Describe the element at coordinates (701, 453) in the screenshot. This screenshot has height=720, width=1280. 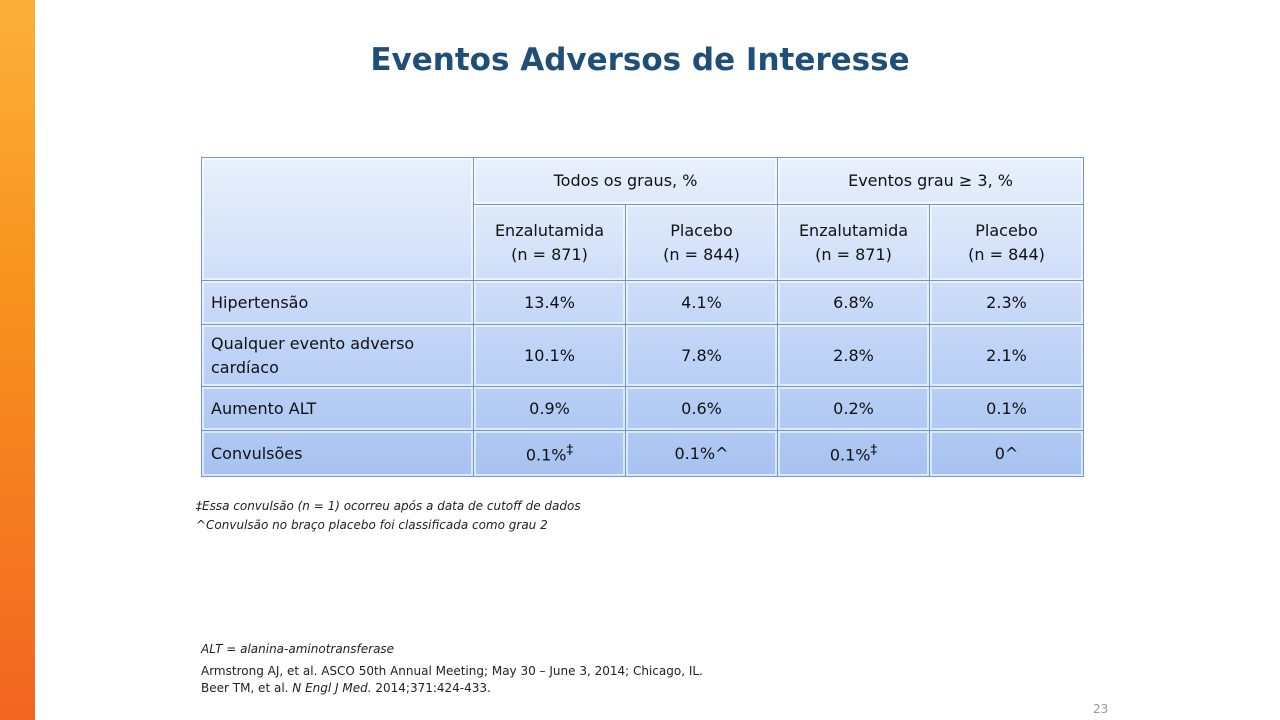
I see `table-cell: 0.1%^` at that location.